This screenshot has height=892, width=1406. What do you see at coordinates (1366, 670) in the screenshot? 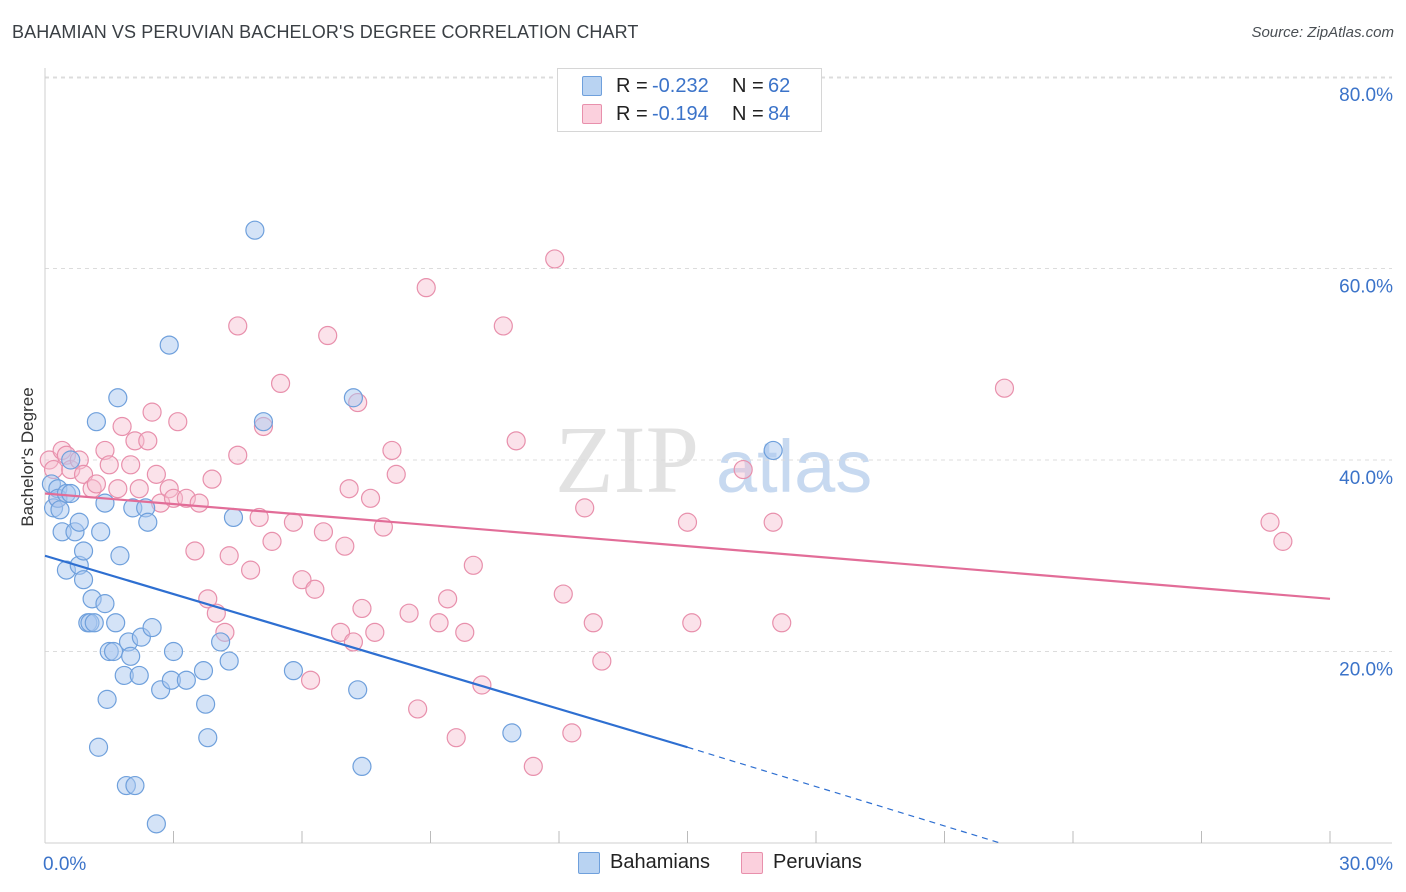
I see `y-tick-label: 20.0%` at bounding box center [1366, 670].